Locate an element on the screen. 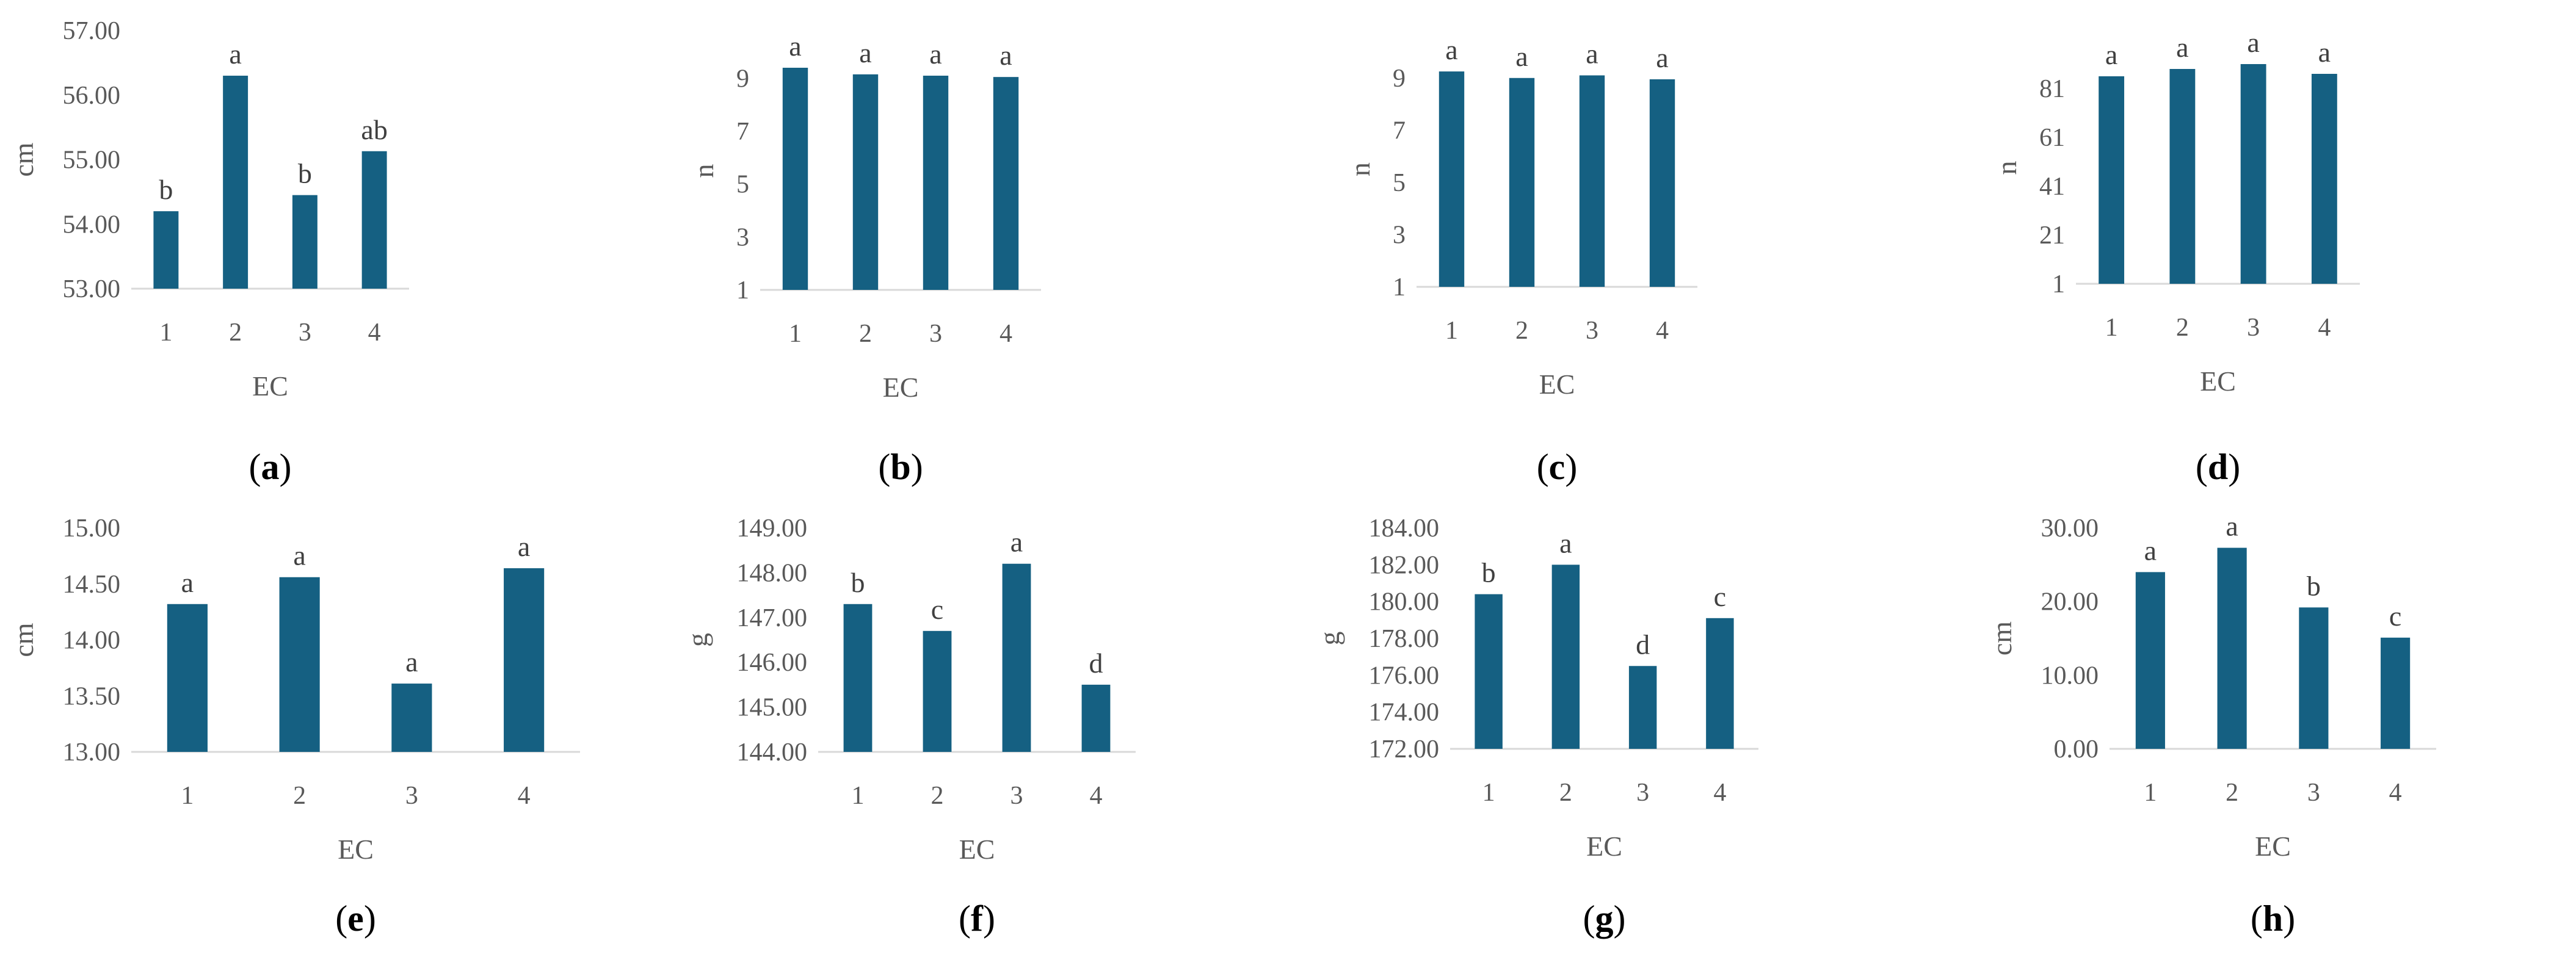 This screenshot has width=2576, height=960. panel-caption-letter: f is located at coordinates (977, 918).